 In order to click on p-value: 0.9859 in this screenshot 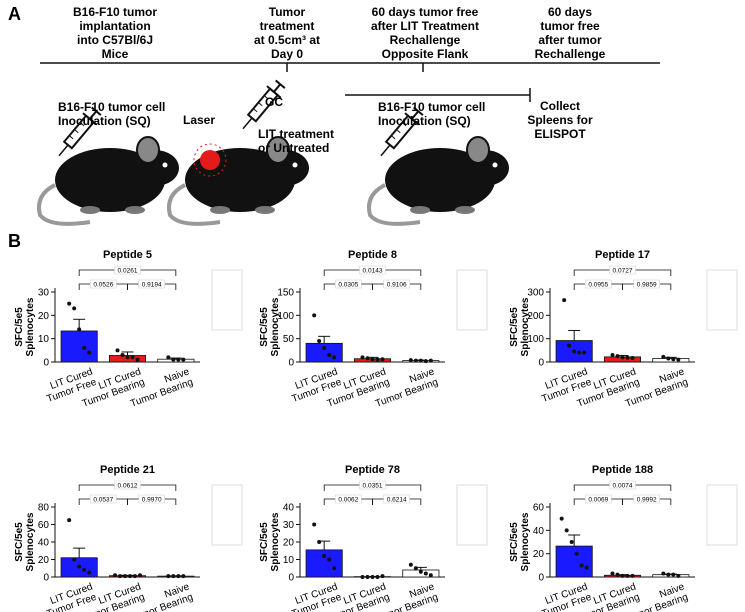, I will do `click(647, 285)`.